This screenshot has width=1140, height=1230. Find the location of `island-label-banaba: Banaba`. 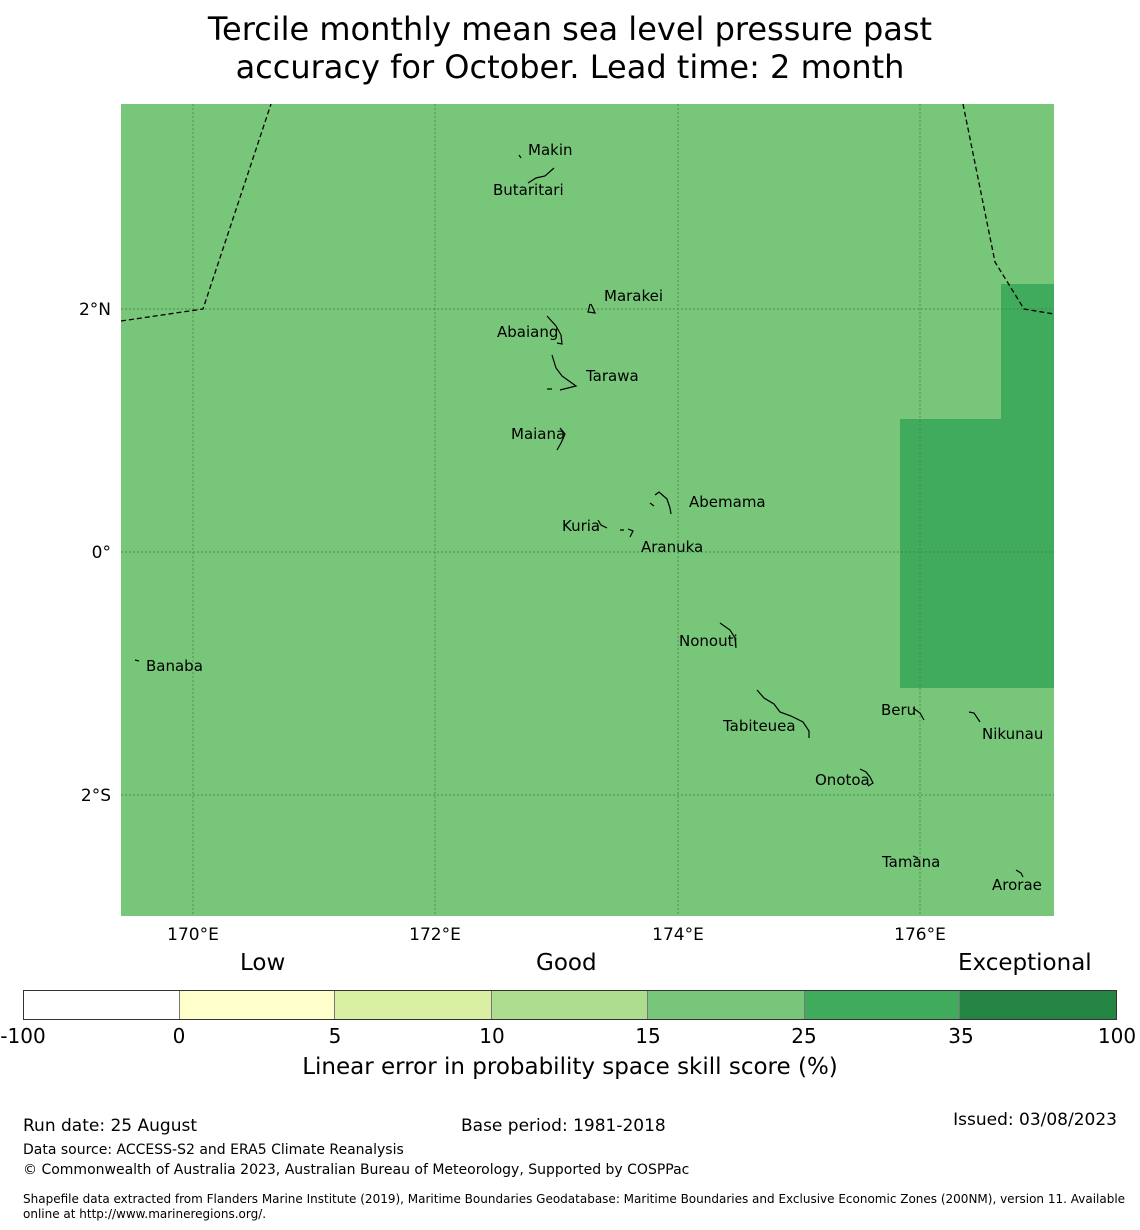

island-label-banaba: Banaba is located at coordinates (174, 666).